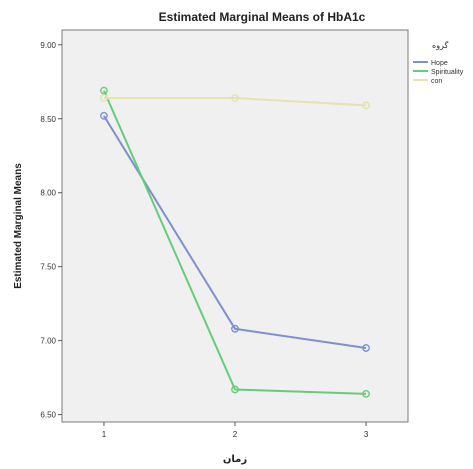 Image resolution: width=473 pixels, height=469 pixels. I want to click on y-tick-label: 8.00, so click(48, 193).